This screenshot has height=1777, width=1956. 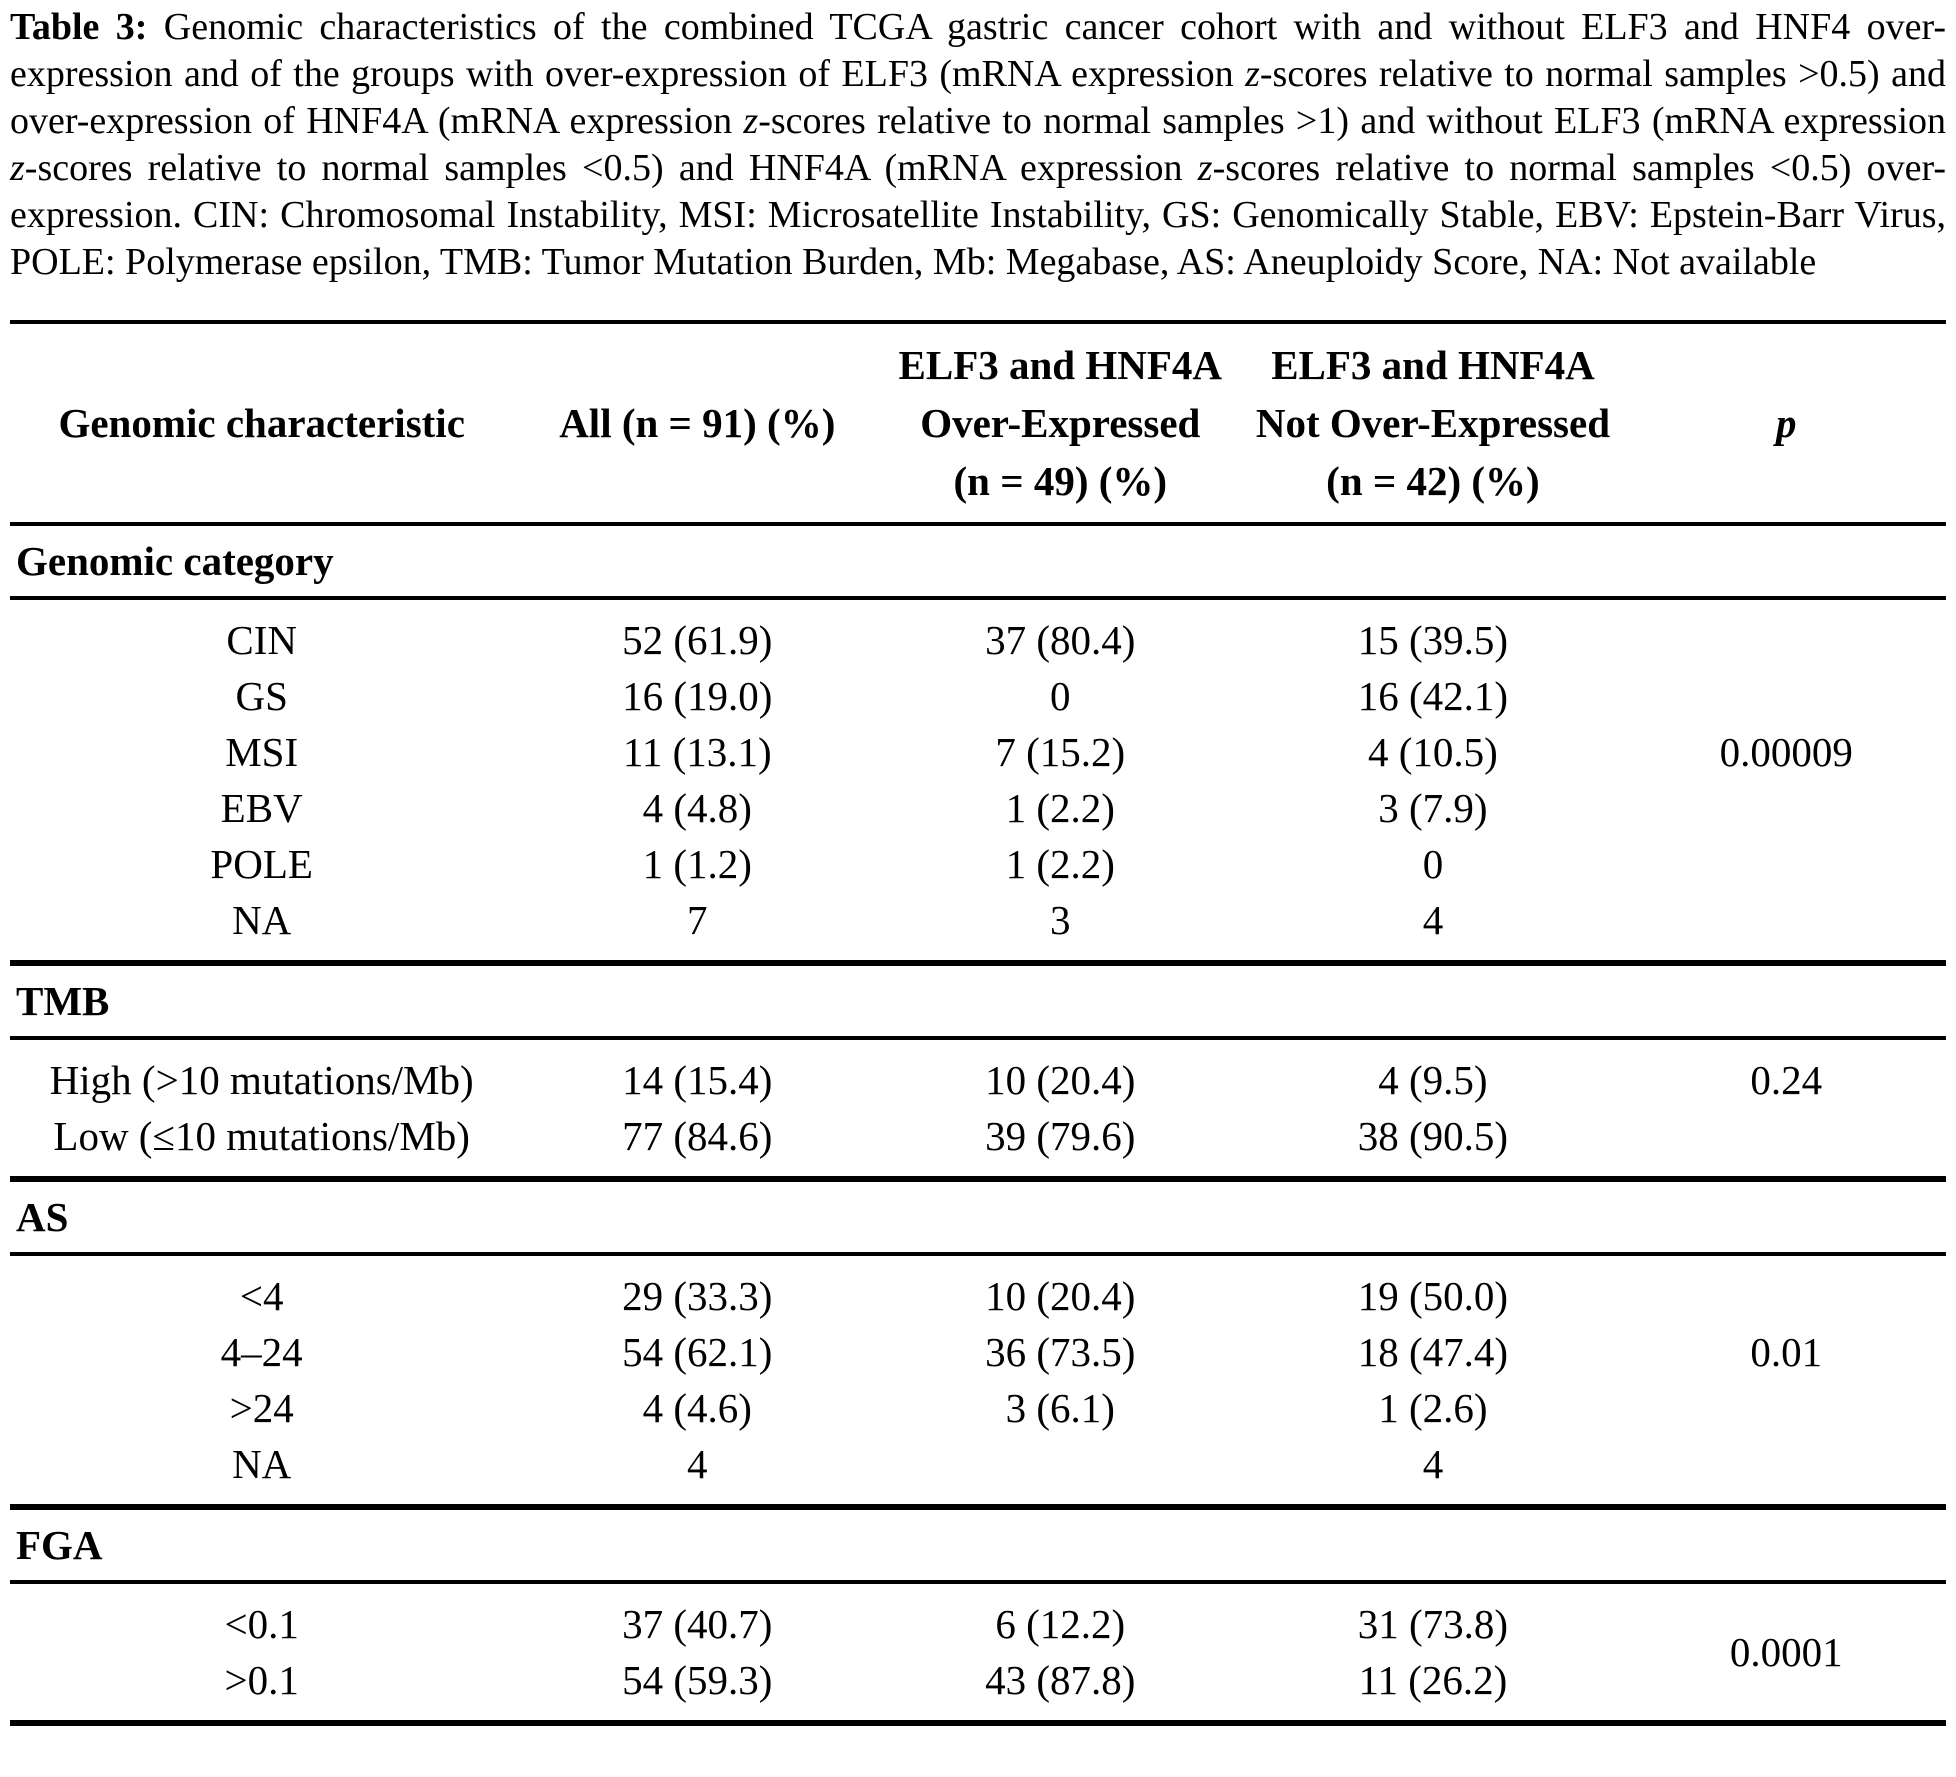 What do you see at coordinates (1060, 1471) in the screenshot?
I see `cell-over` at bounding box center [1060, 1471].